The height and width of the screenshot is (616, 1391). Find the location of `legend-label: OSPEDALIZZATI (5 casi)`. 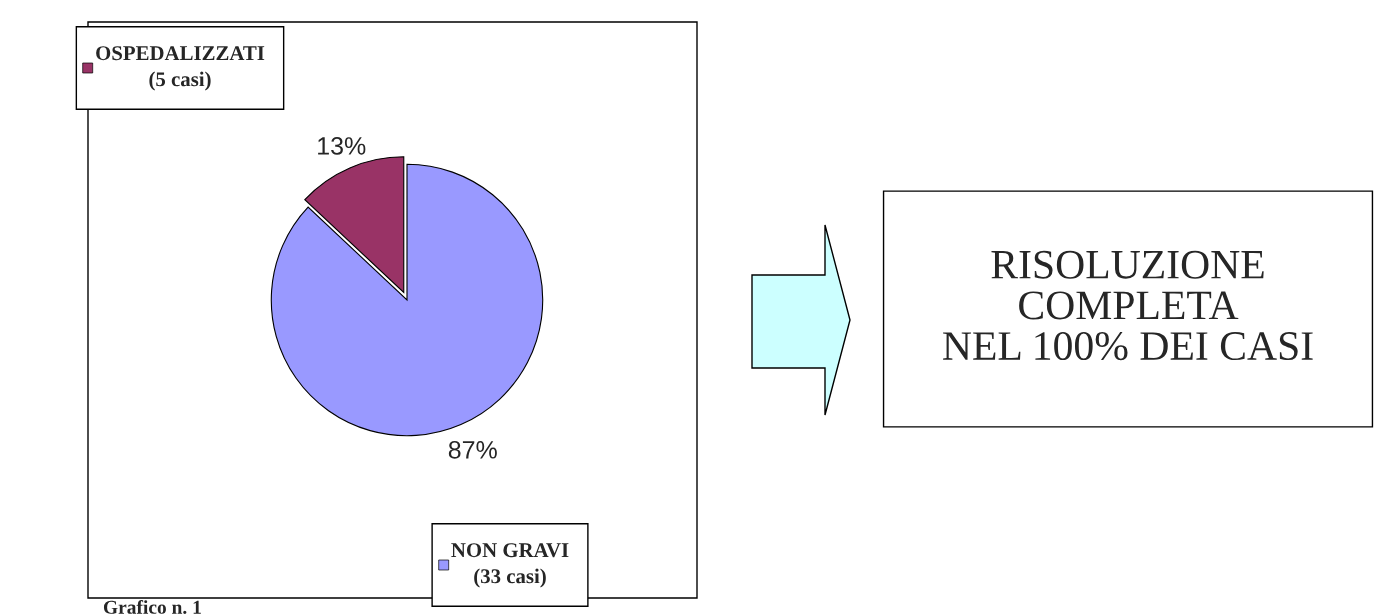

legend-label: OSPEDALIZZATI (5 casi) is located at coordinates (180, 68).